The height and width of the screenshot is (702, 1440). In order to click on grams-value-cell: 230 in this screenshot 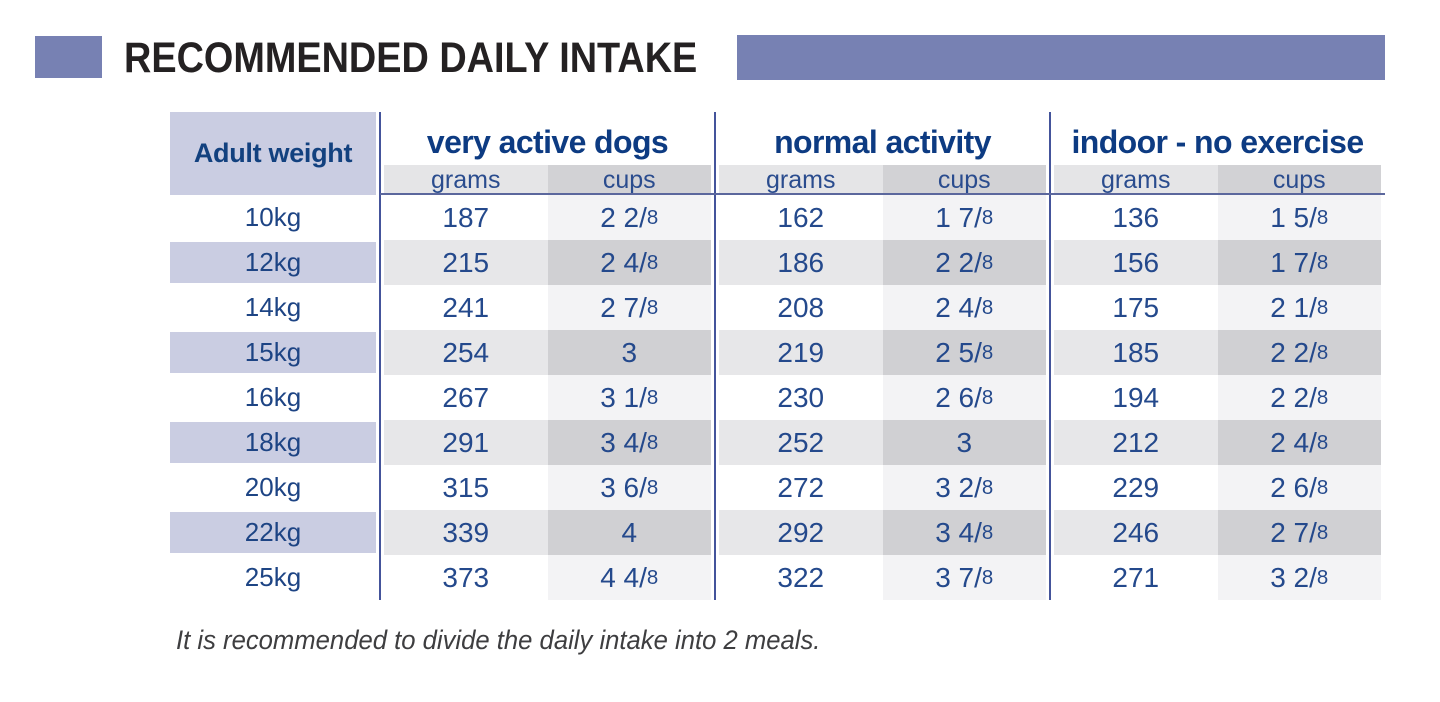, I will do `click(799, 397)`.